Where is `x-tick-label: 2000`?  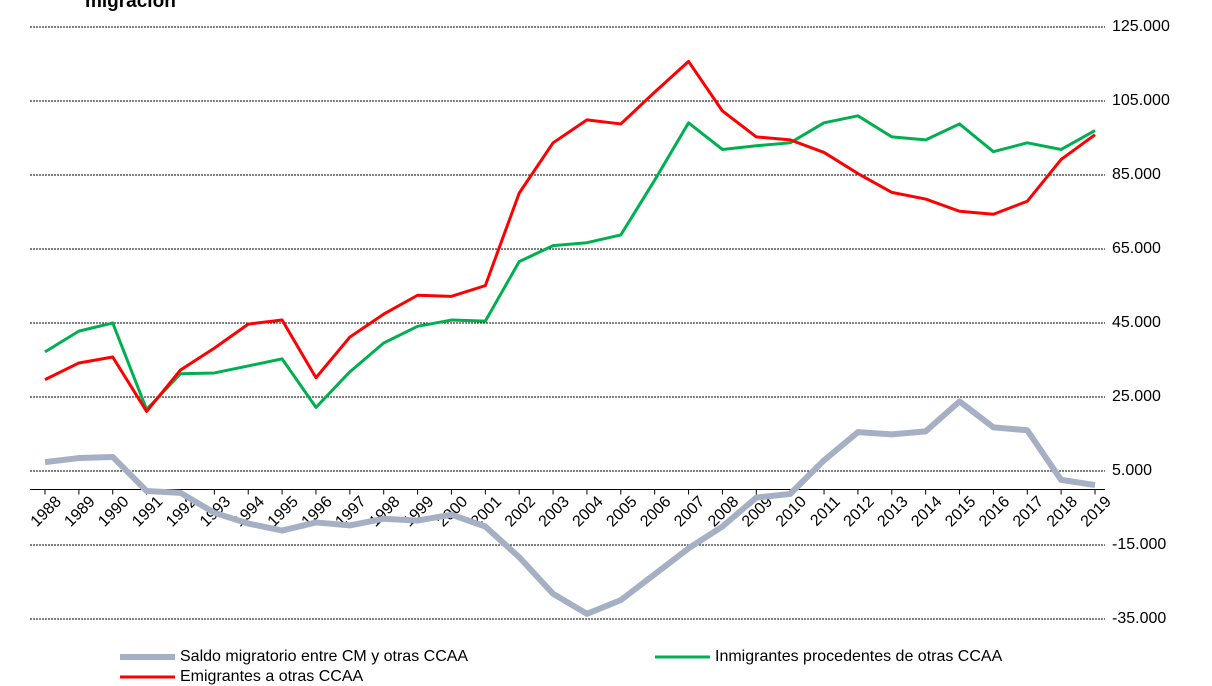 x-tick-label: 2000 is located at coordinates (452, 511).